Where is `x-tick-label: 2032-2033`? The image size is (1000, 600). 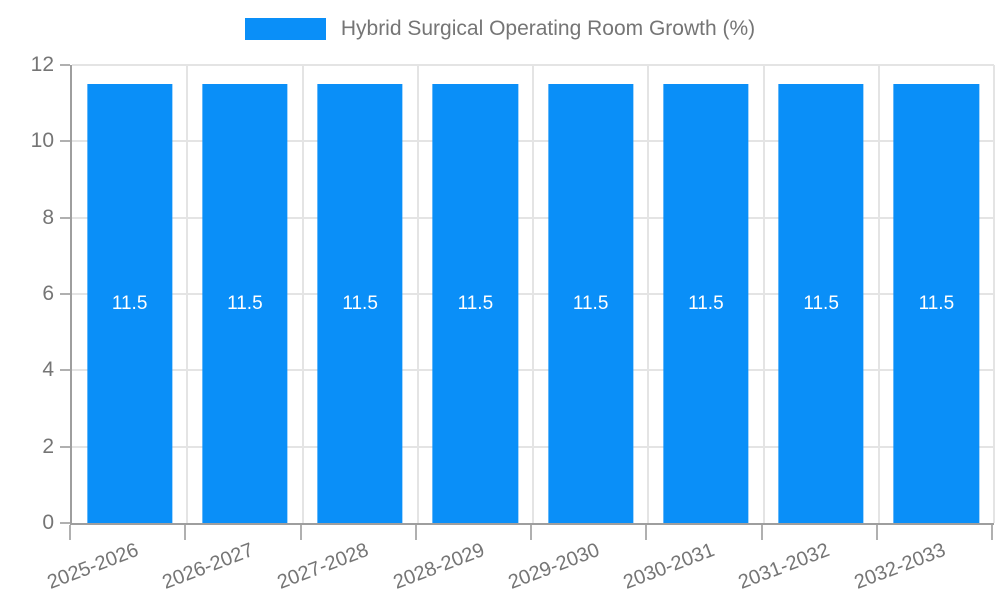 x-tick-label: 2032-2033 is located at coordinates (900, 566).